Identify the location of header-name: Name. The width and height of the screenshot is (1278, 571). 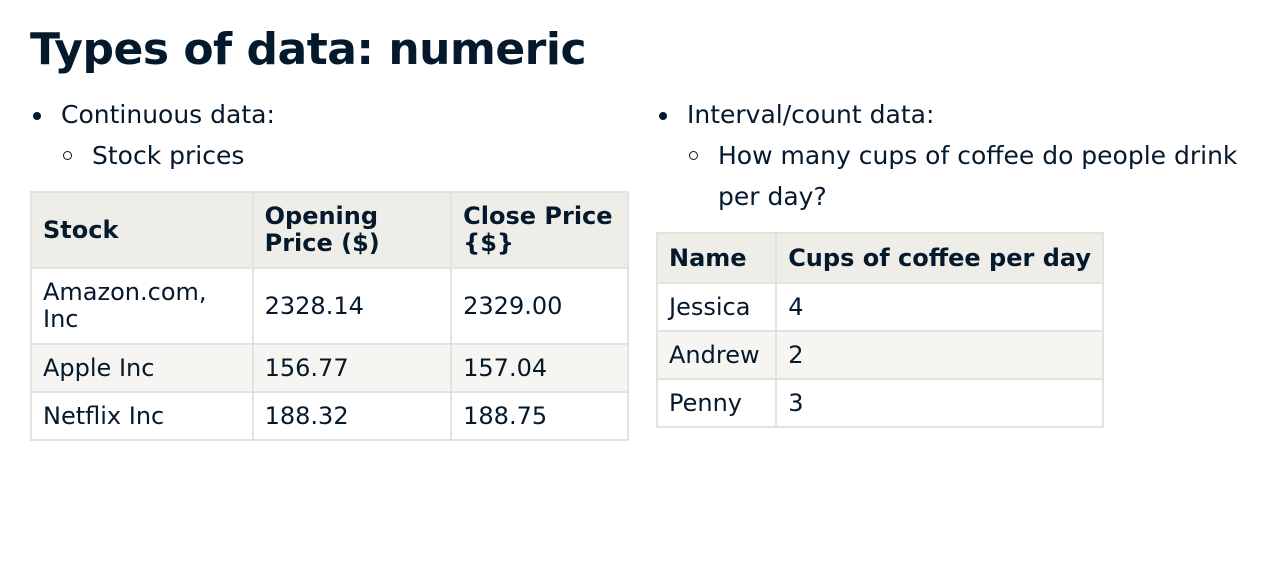
(716, 258).